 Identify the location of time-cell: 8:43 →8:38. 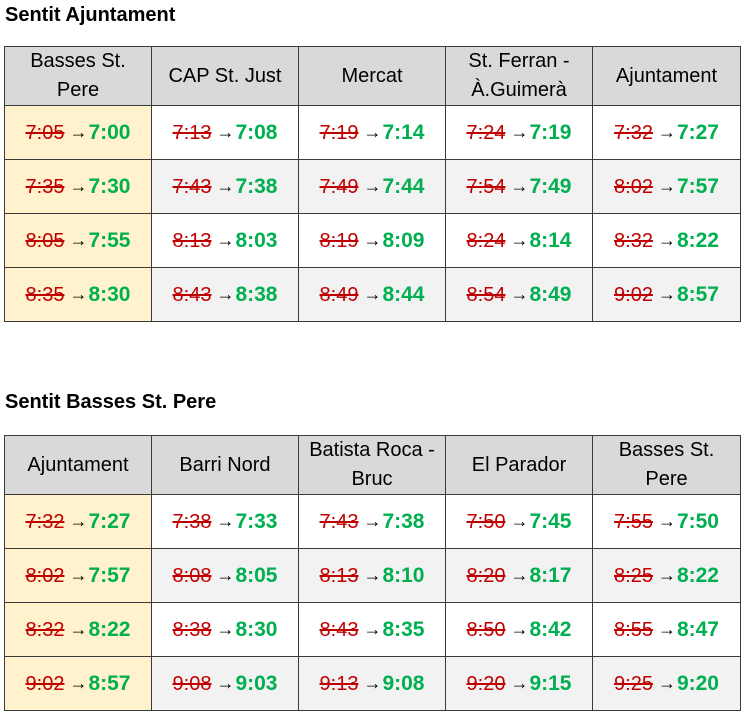
(225, 294).